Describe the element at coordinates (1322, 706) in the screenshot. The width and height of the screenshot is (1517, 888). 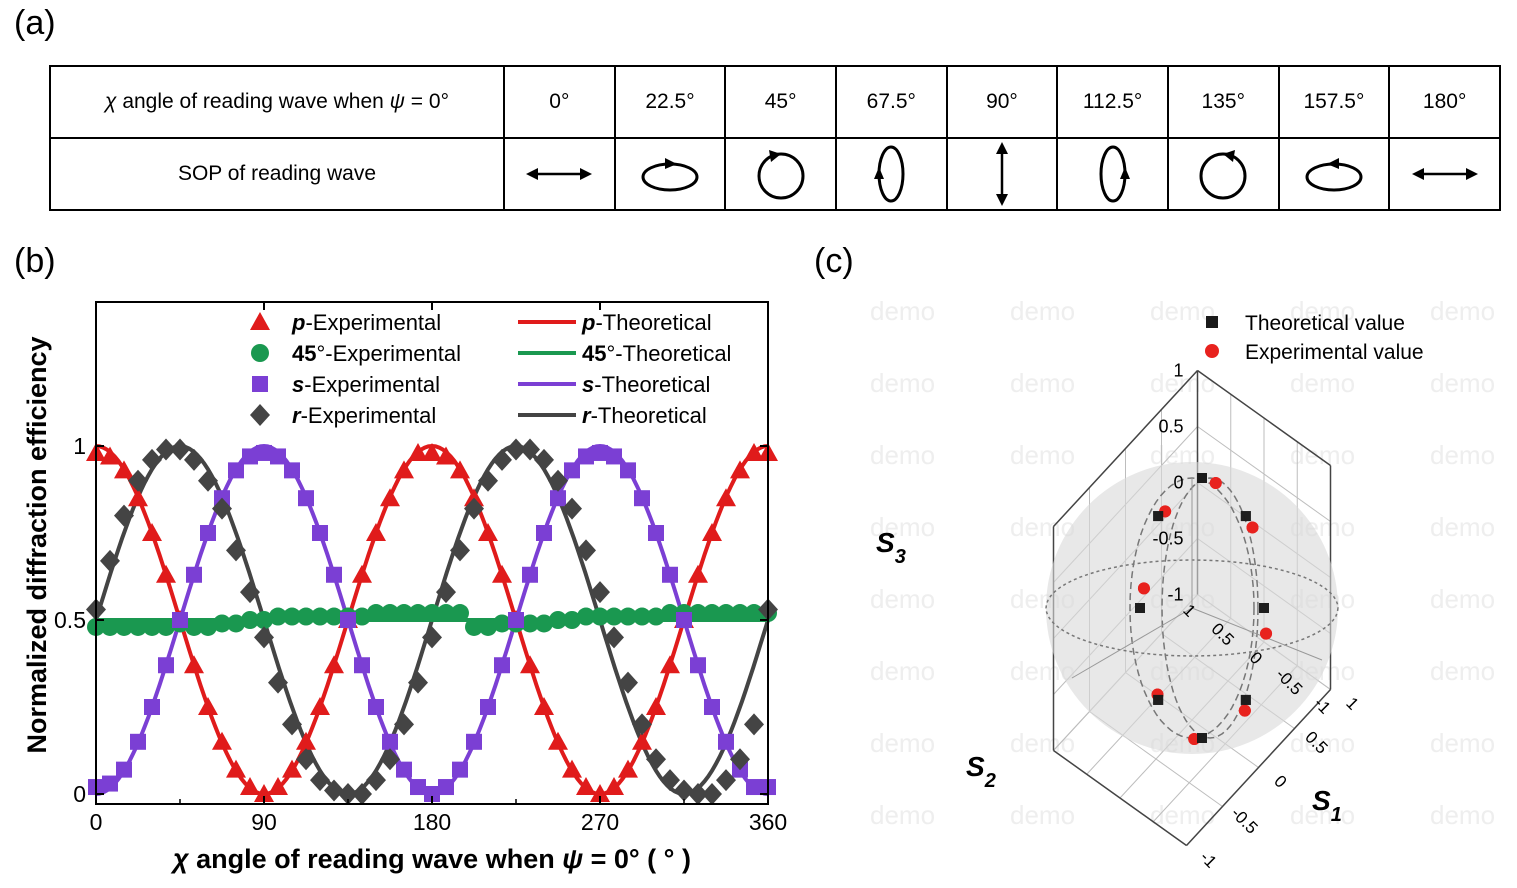
I see `y-tick-label: -1` at that location.